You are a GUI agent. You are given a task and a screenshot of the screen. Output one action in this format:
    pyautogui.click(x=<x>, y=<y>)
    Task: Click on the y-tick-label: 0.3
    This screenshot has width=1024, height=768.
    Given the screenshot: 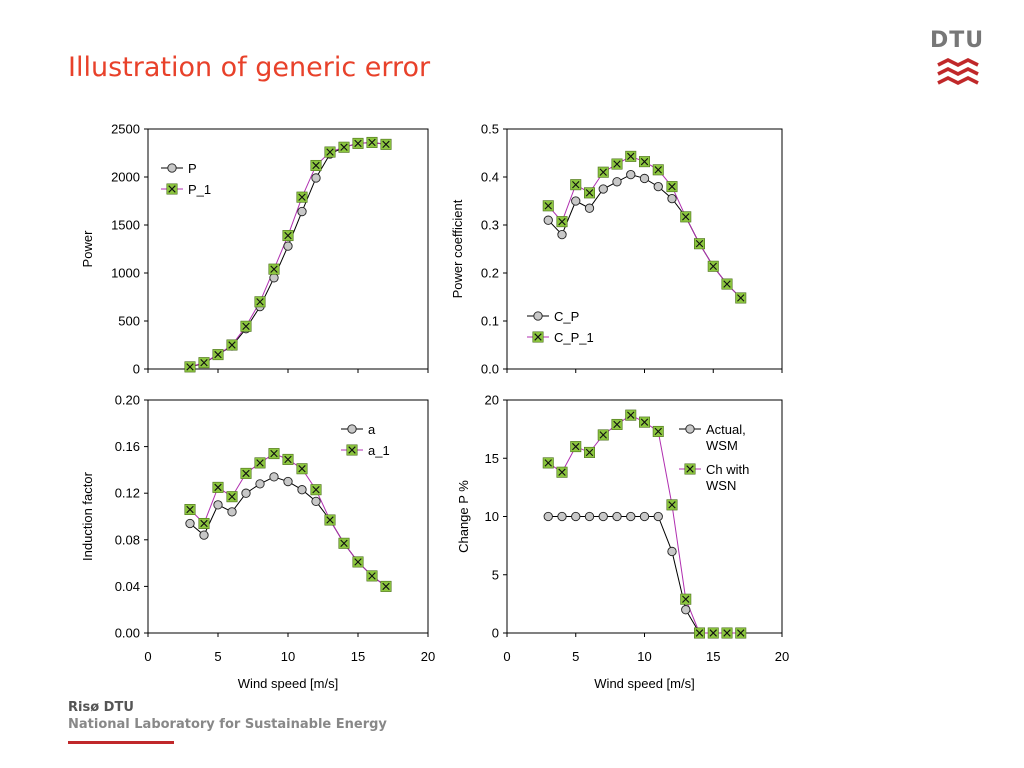 What is the action you would take?
    pyautogui.click(x=490, y=225)
    